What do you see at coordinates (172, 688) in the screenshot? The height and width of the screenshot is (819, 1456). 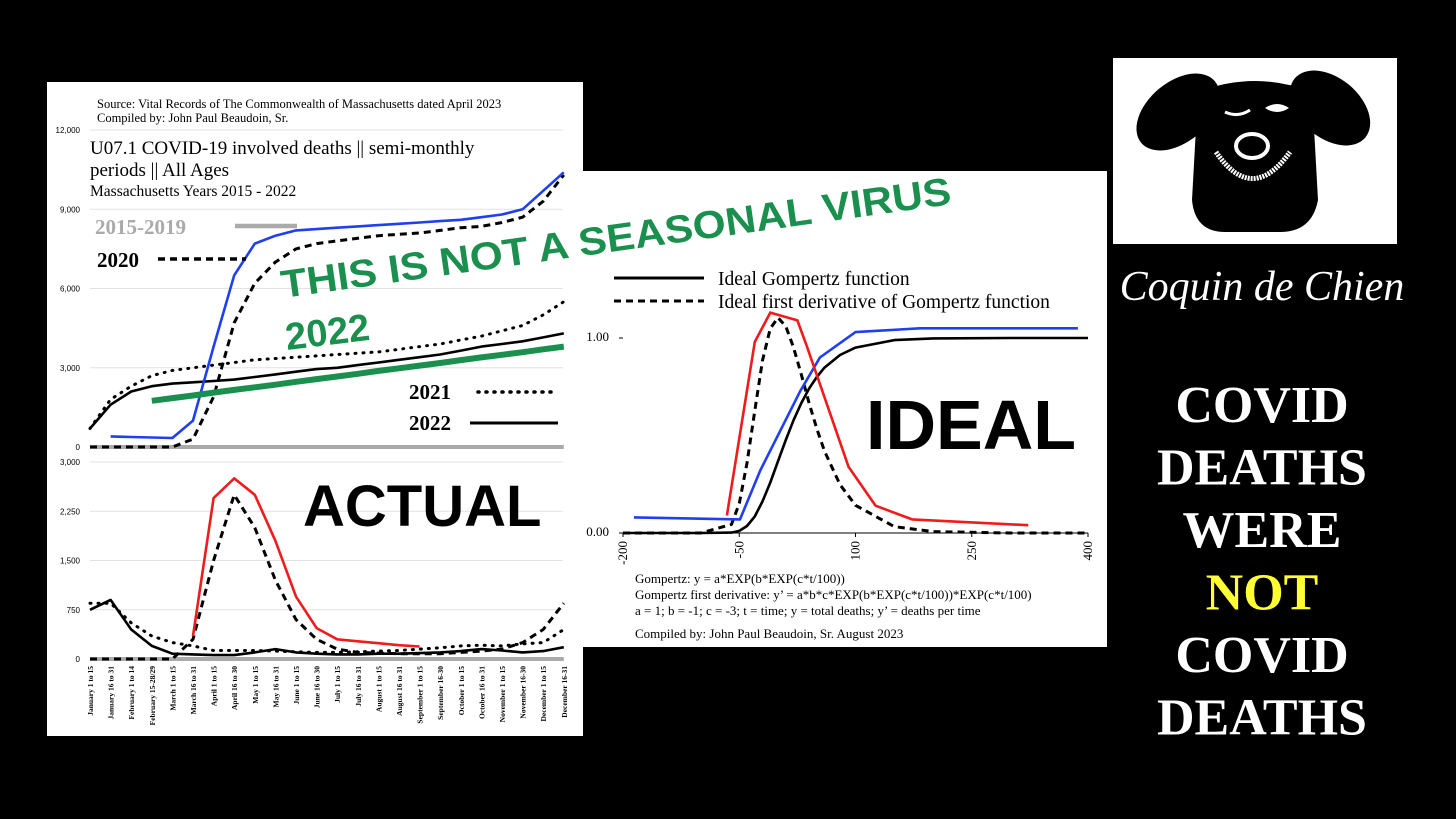 I see `x-tick-label: March 1 to 15` at bounding box center [172, 688].